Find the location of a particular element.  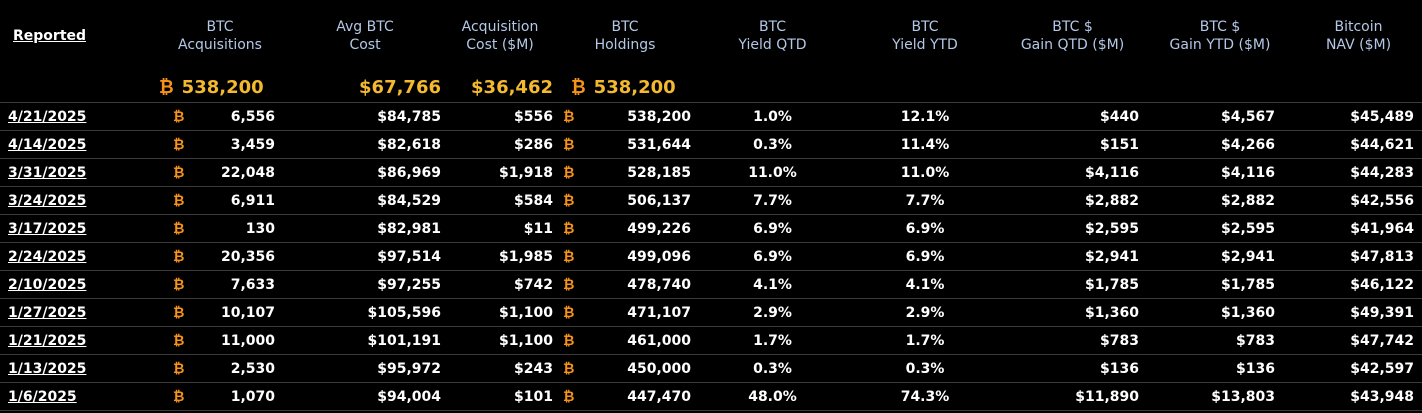

row-acquisition-cost: $556 is located at coordinates (500, 116).